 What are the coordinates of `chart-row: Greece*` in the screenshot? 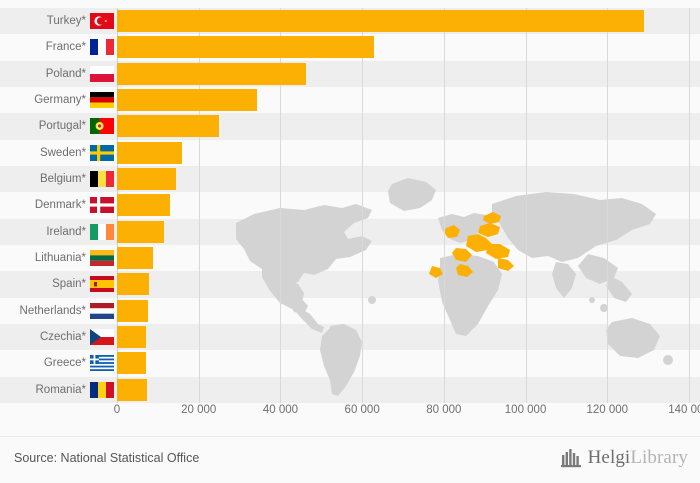 It's located at (350, 363).